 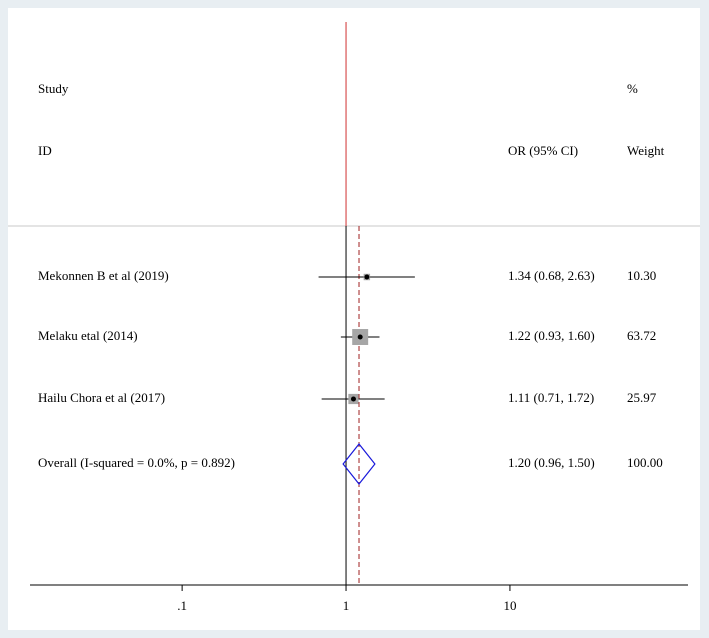 What do you see at coordinates (641, 275) in the screenshot?
I see `weight-label: 10.30` at bounding box center [641, 275].